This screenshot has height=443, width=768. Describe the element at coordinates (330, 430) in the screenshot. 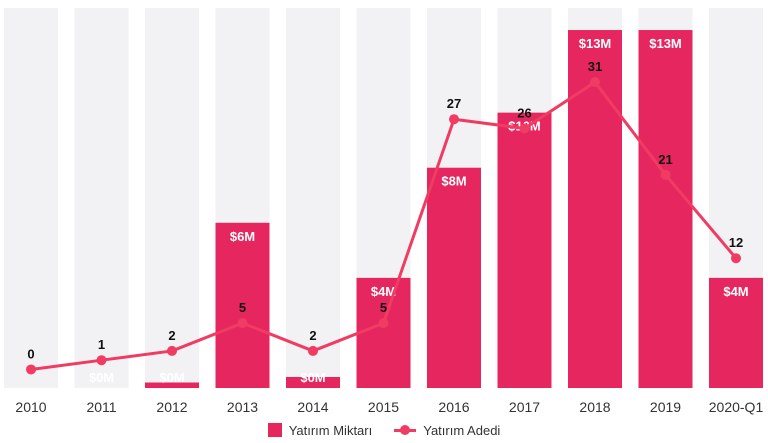

I see `legend-bar-label: Yatırım Miktarı` at that location.